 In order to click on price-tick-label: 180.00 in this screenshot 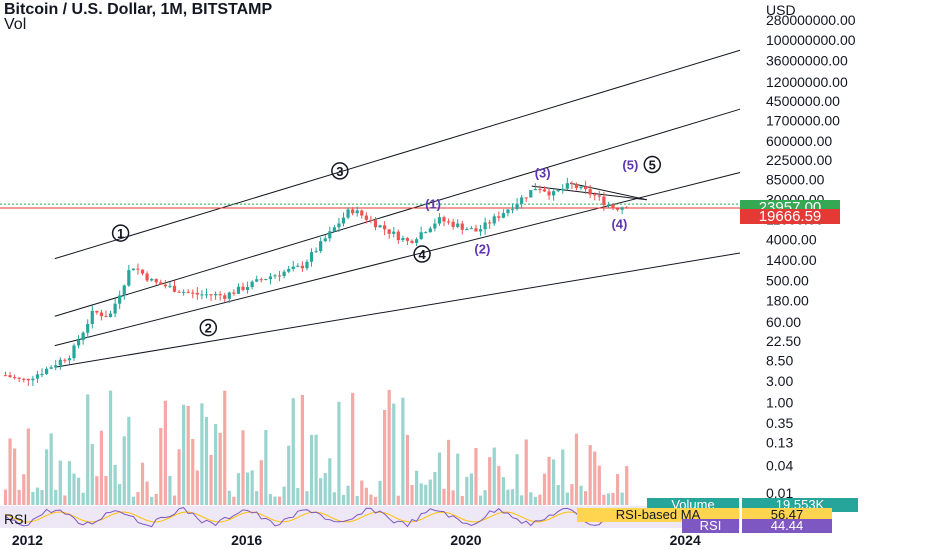, I will do `click(787, 300)`.